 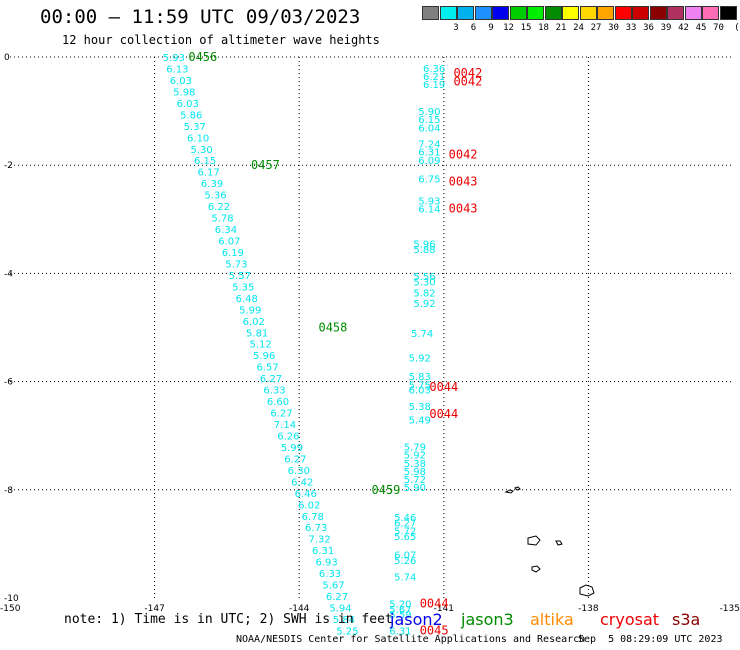 What do you see at coordinates (202, 150) in the screenshot?
I see `swh-value: 5.30` at bounding box center [202, 150].